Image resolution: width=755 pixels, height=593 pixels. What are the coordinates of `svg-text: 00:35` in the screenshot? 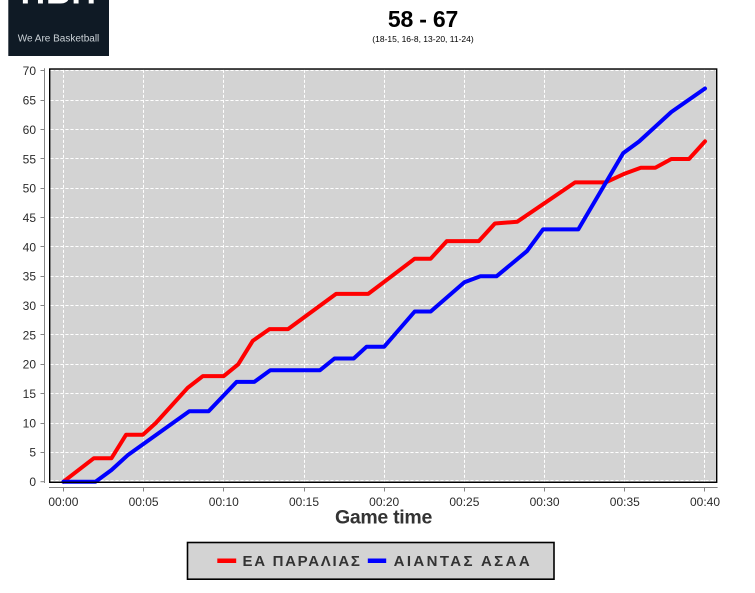 It's located at (625, 502).